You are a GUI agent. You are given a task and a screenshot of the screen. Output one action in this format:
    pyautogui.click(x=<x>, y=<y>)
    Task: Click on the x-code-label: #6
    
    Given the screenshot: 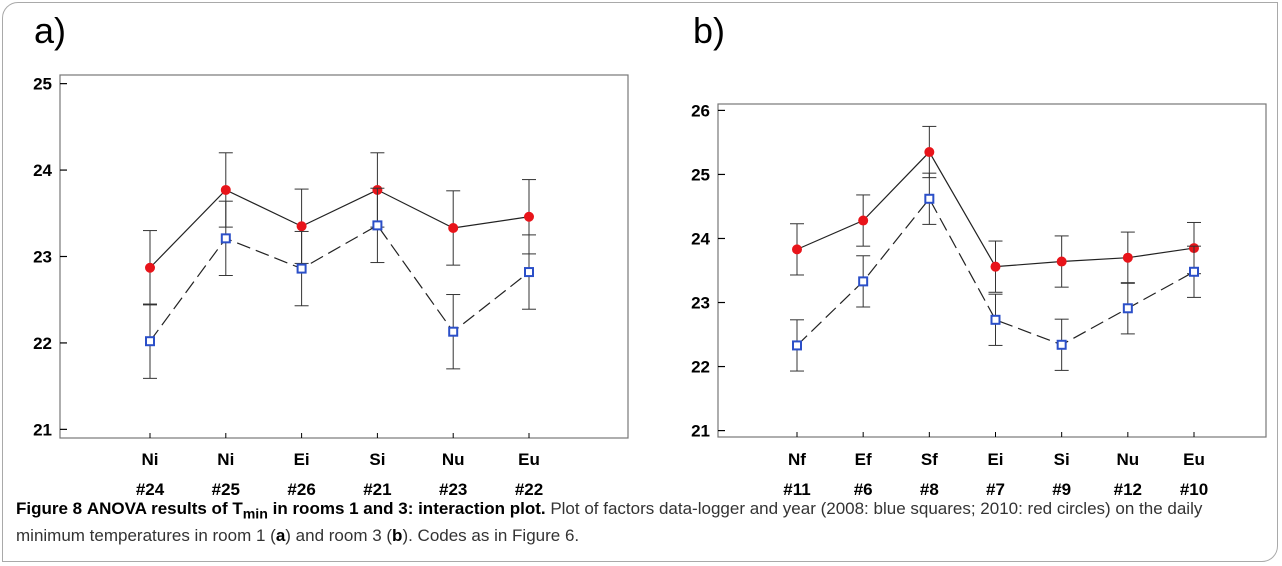 What is the action you would take?
    pyautogui.click(x=863, y=489)
    